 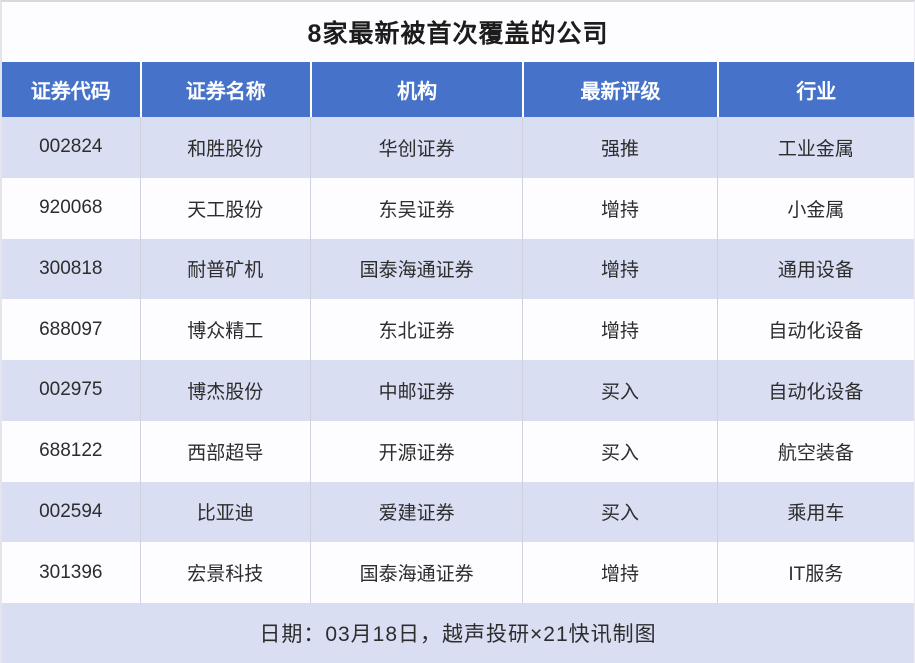 I want to click on table-cell: 华创证券, so click(x=415, y=147).